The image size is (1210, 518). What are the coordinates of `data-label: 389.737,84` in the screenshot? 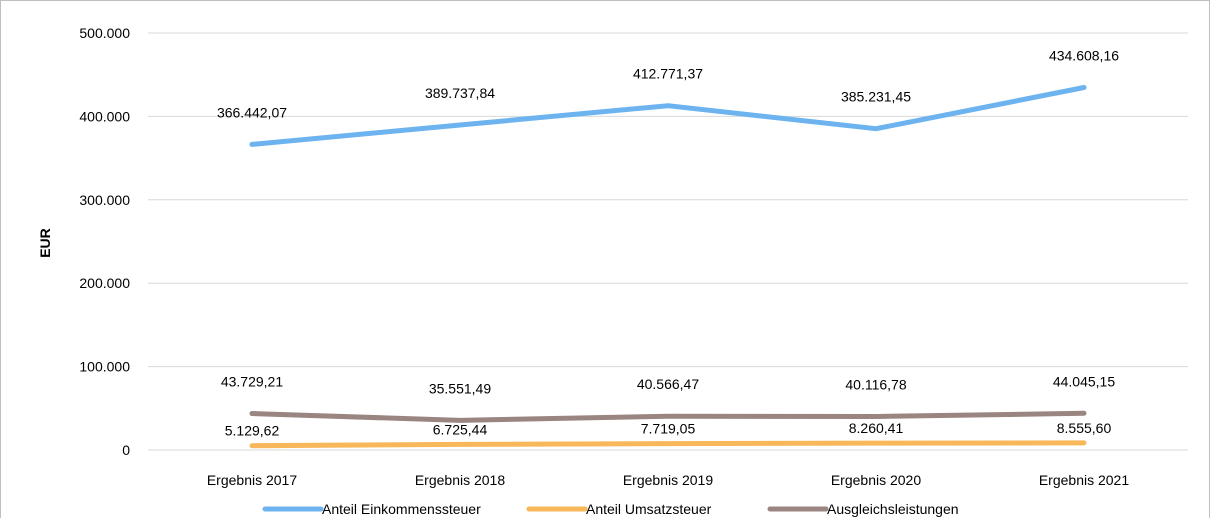 It's located at (460, 93).